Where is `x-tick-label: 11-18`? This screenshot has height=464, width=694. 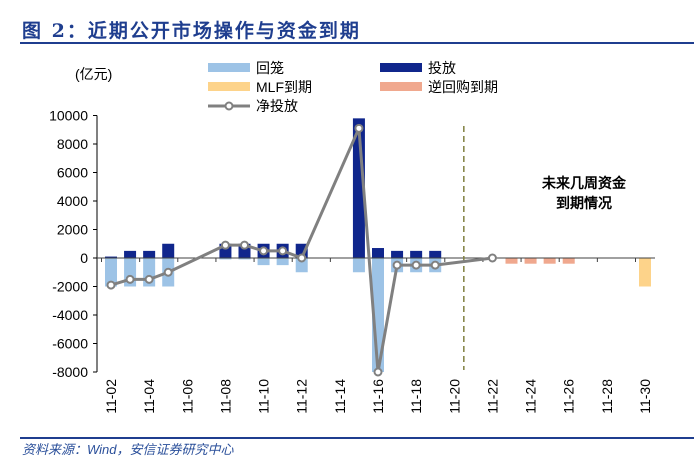 x-tick-label: 11-18 is located at coordinates (416, 396).